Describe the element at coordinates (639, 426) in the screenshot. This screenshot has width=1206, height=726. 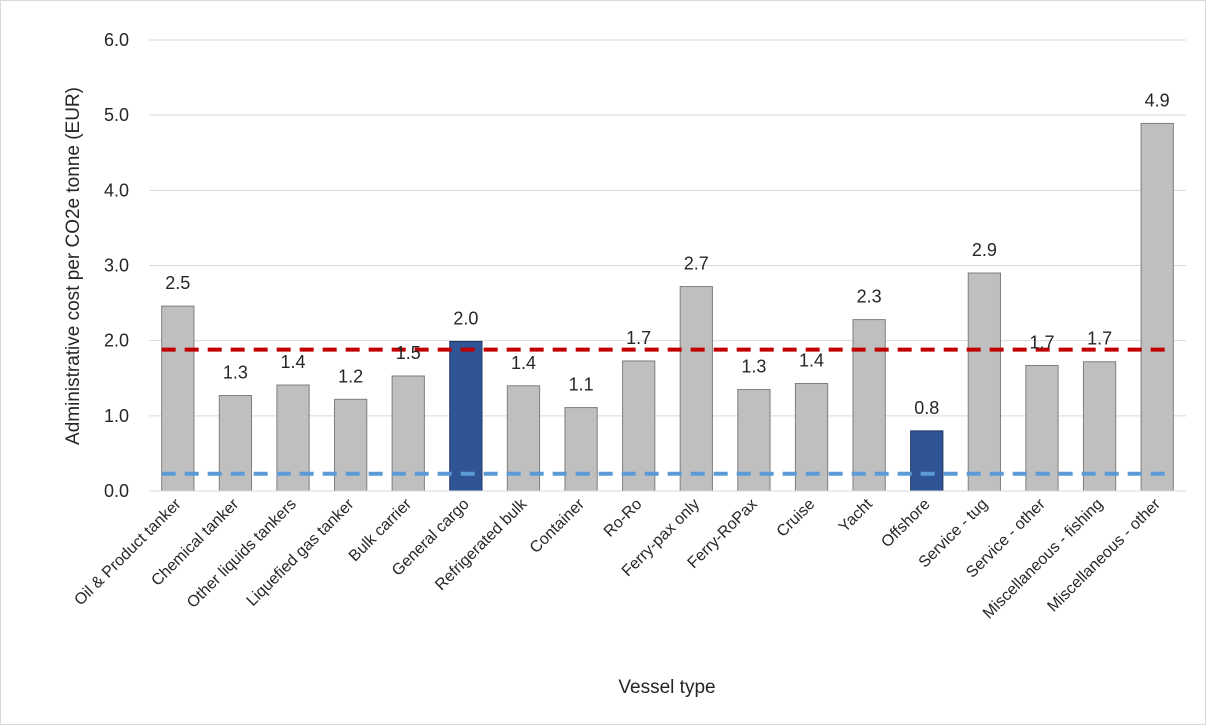
I see `bar-ro-ro` at that location.